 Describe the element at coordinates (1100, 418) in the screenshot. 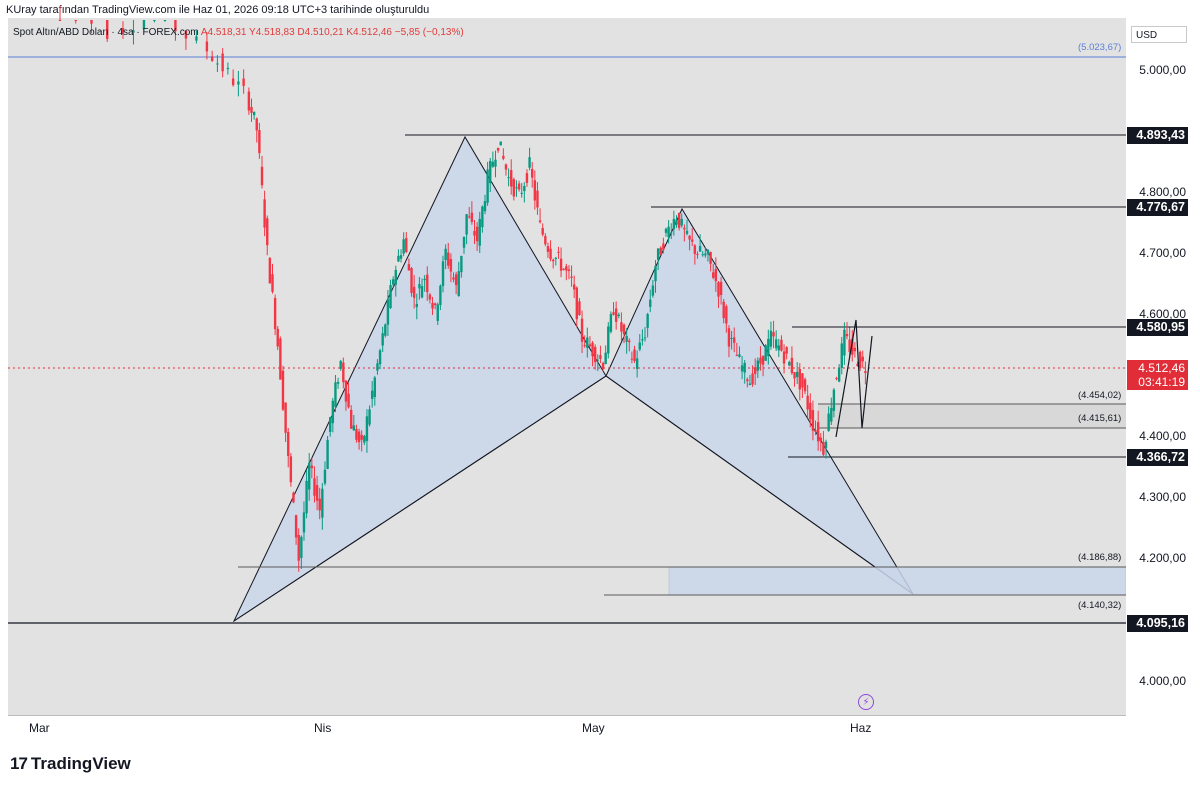

I see `level-label-4415: (4.415,61)` at that location.